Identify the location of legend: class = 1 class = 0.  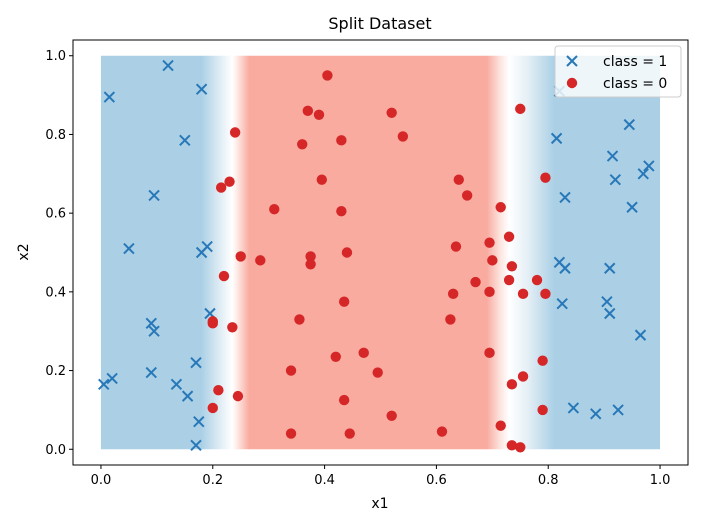
(618, 71).